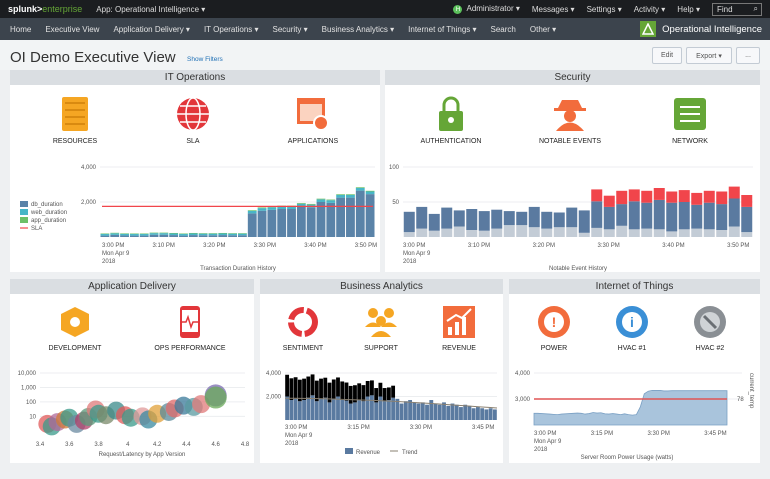  Describe the element at coordinates (391, 403) in the screenshot. I see `trend-line` at that location.